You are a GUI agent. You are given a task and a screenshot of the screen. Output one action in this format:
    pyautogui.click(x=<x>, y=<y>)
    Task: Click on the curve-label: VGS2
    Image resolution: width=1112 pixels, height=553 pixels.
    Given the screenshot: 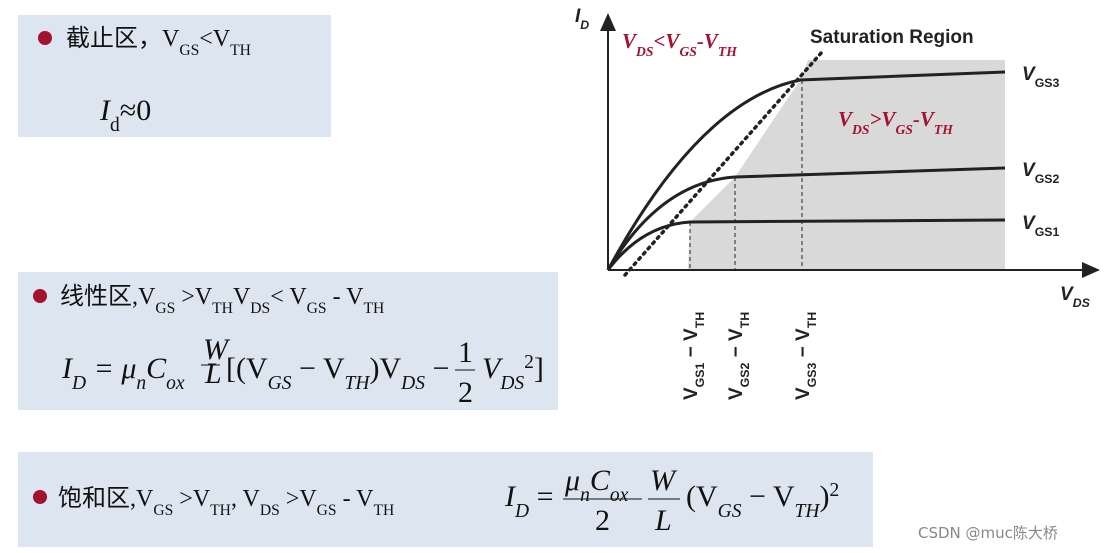 What is the action you would take?
    pyautogui.click(x=1041, y=173)
    